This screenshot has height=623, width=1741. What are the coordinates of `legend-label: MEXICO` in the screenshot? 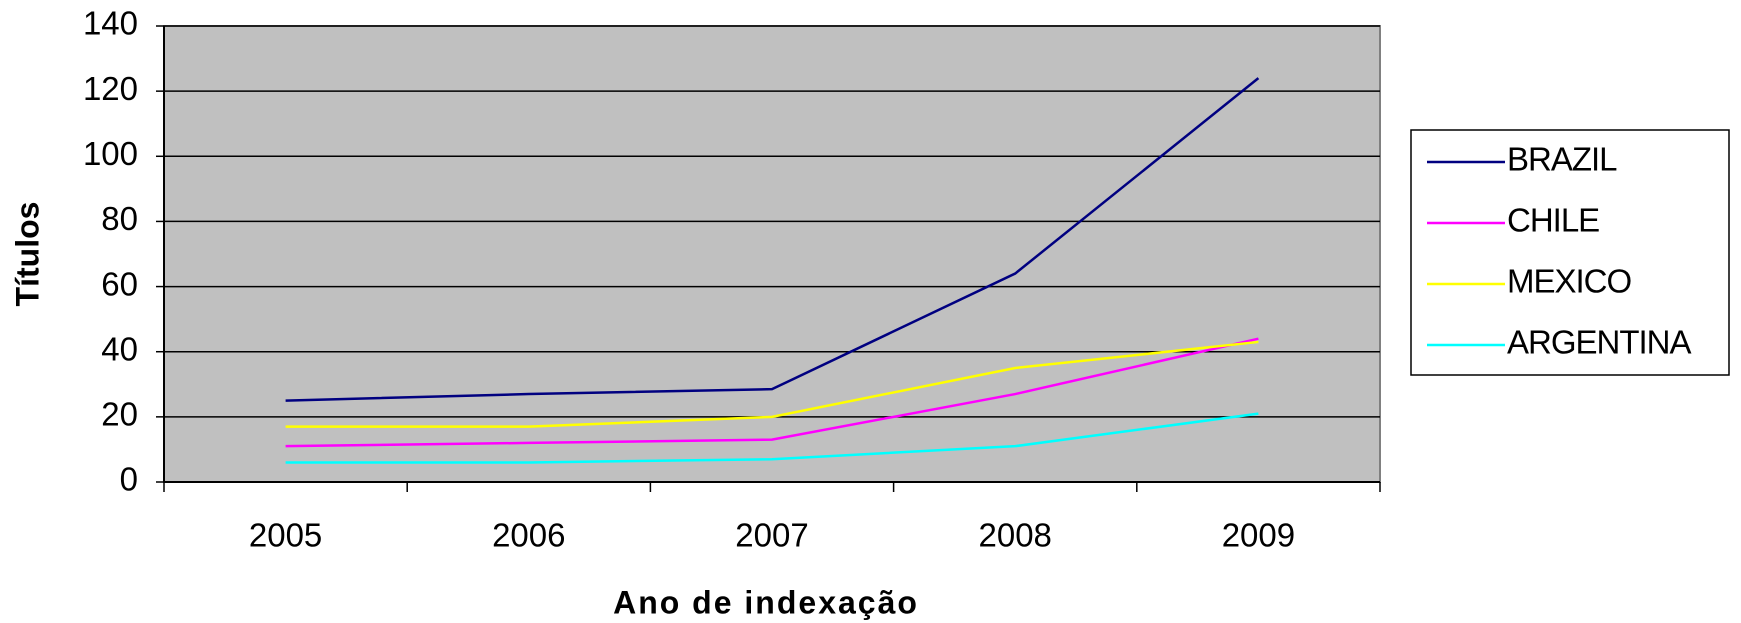 It's located at (1569, 281).